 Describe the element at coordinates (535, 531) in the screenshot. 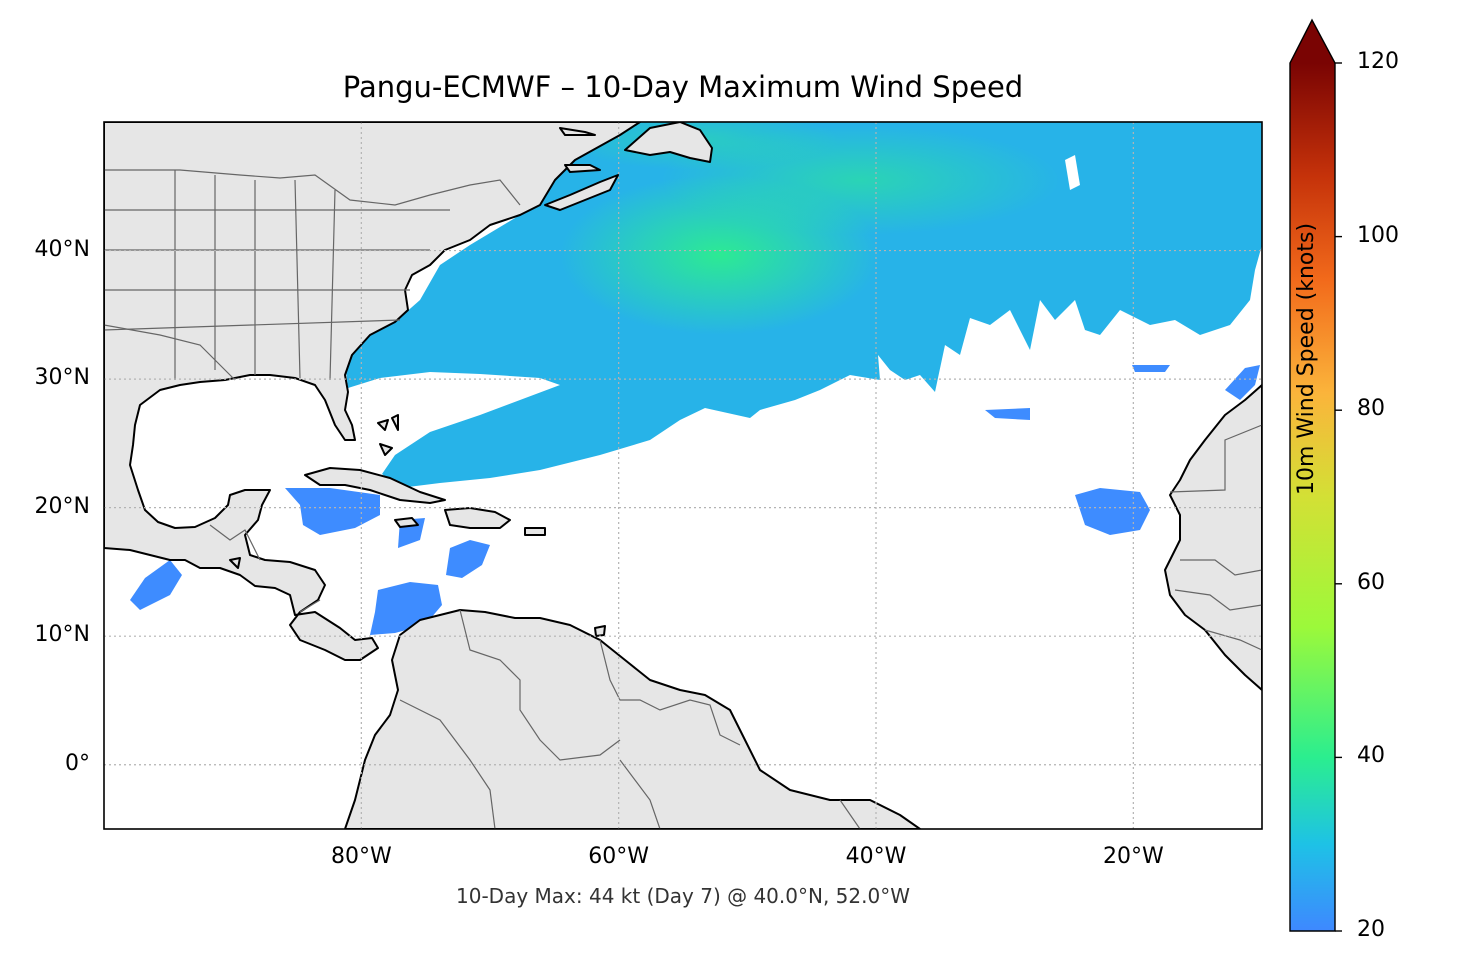

I see `land-puerto-rico` at that location.